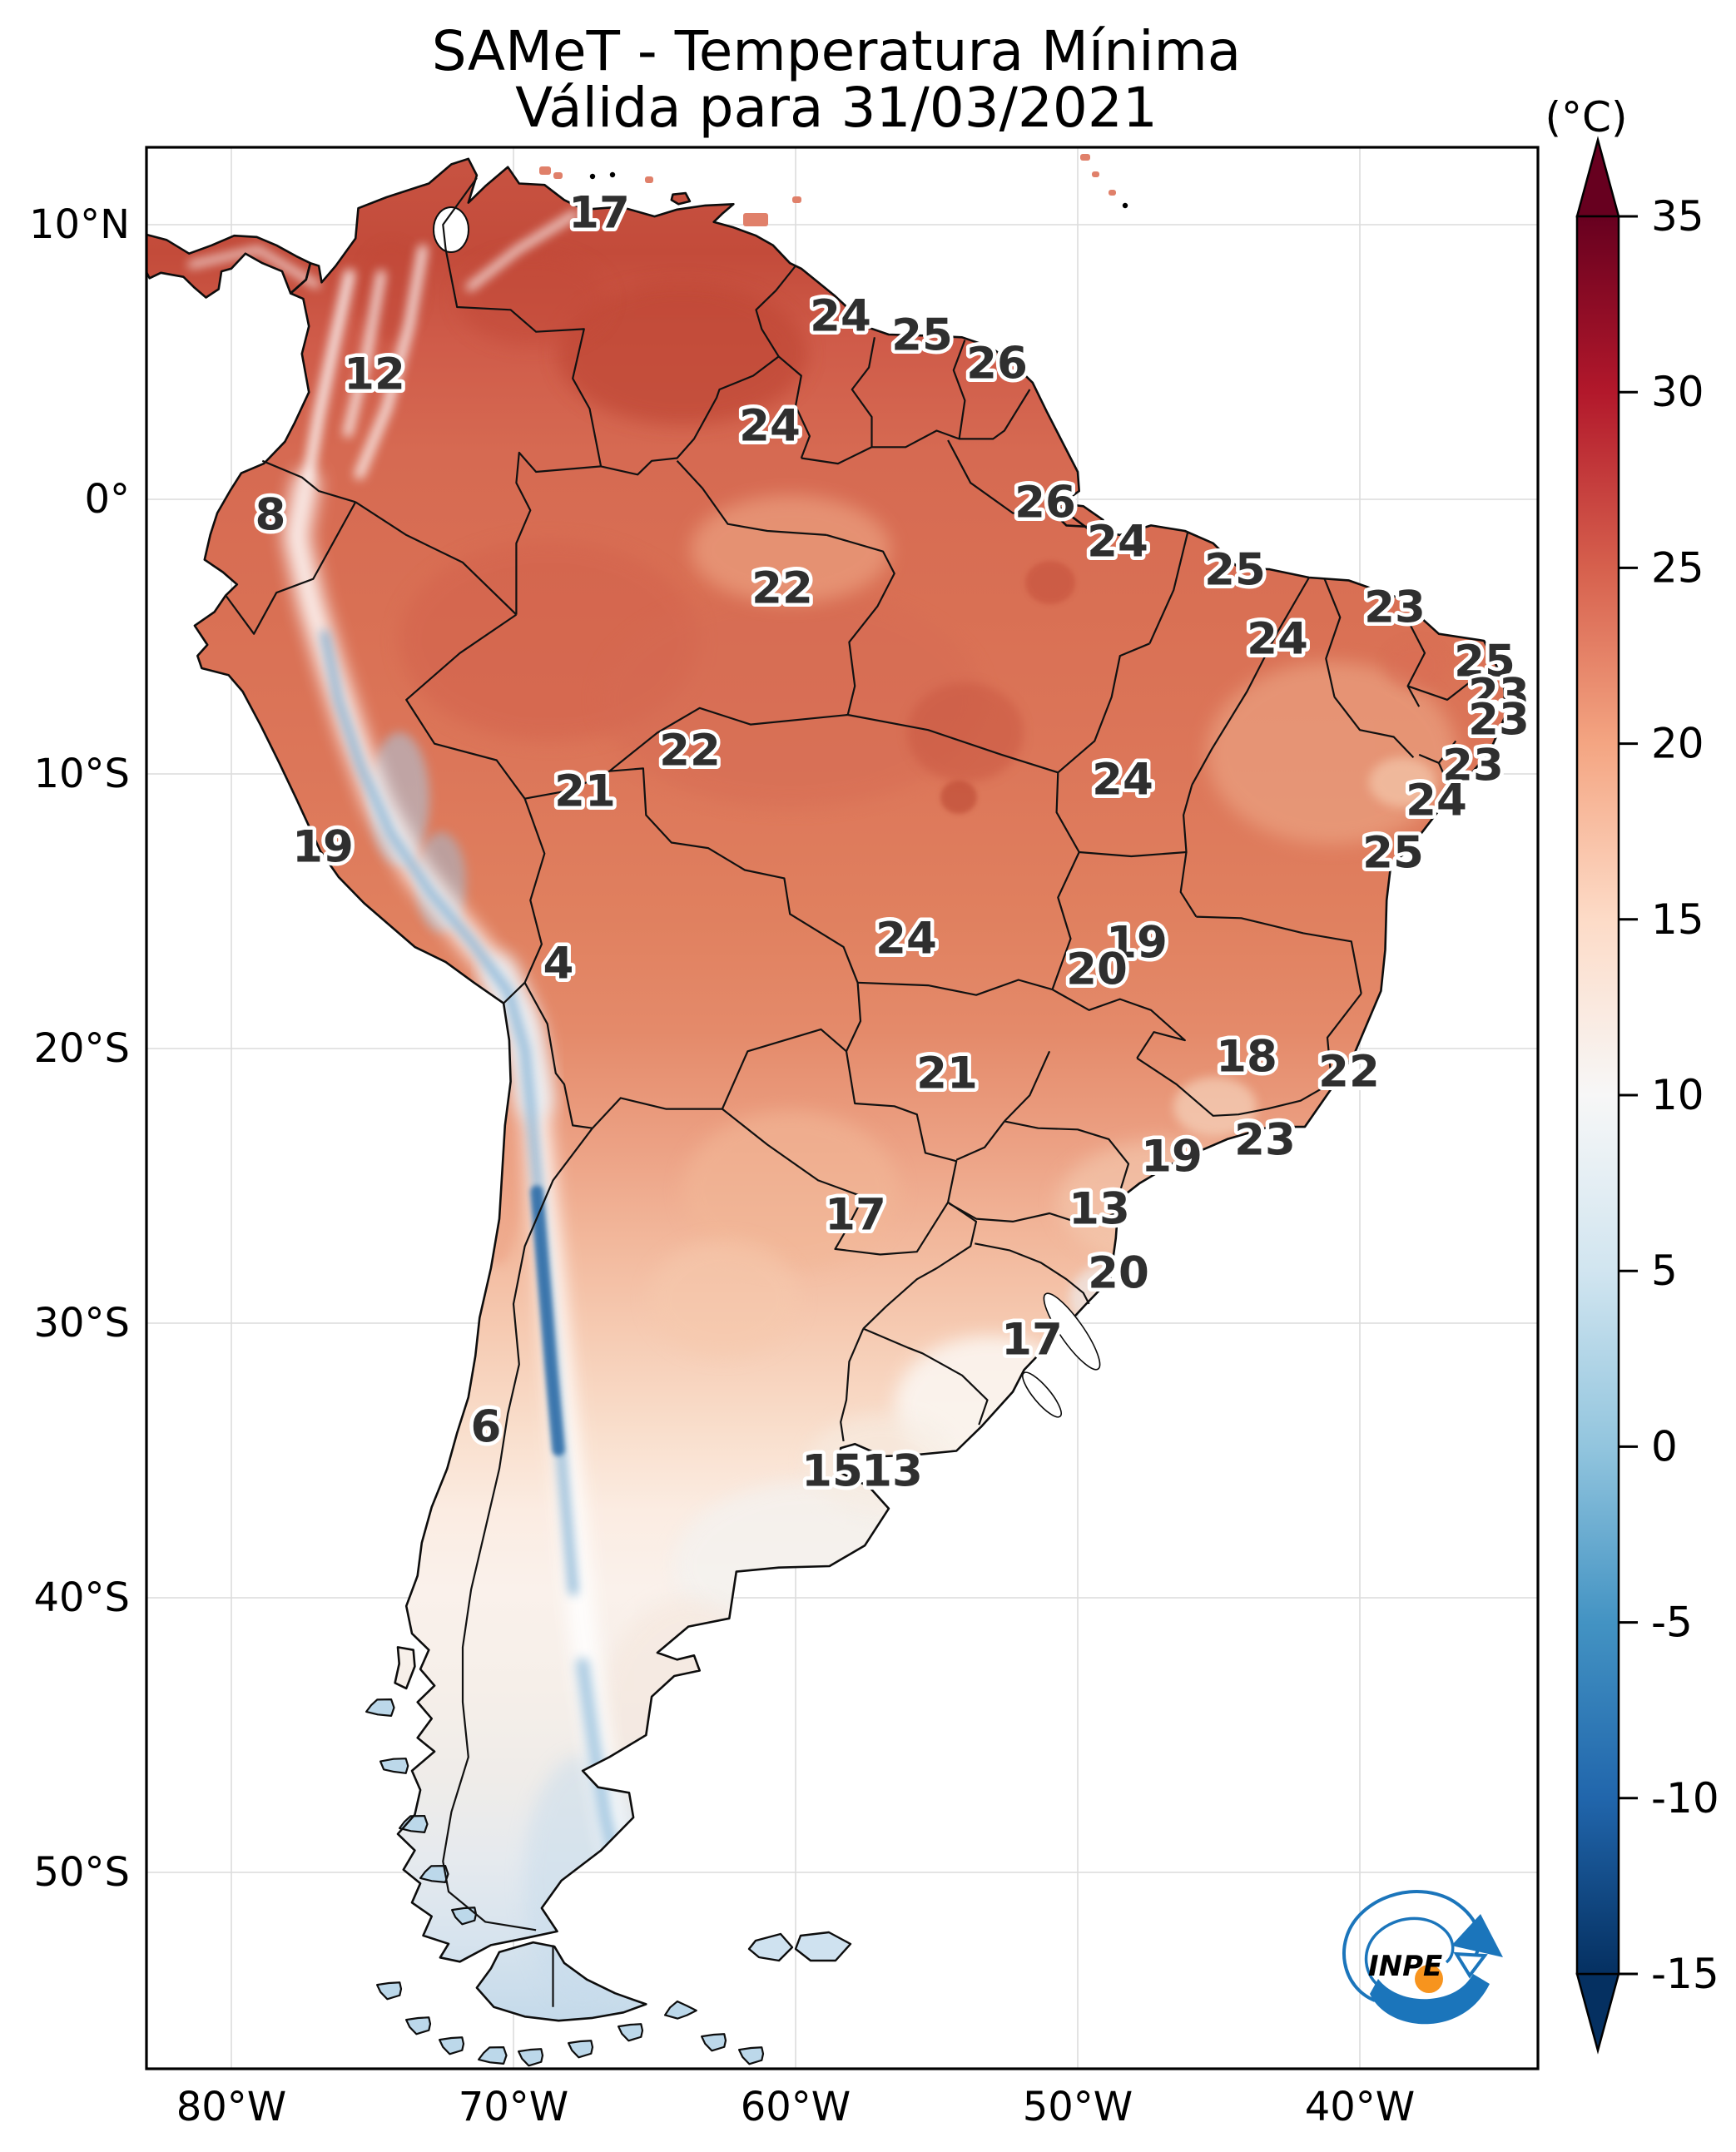 The height and width of the screenshot is (2152, 1736). What do you see at coordinates (1477, 1935) in the screenshot?
I see `inpe-arrowhead-icon` at bounding box center [1477, 1935].